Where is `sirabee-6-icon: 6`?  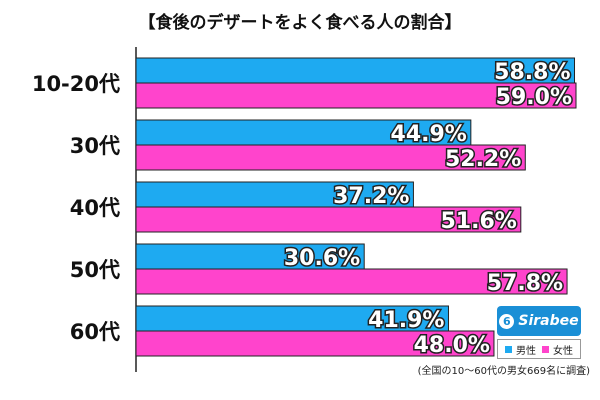 sirabee-6-icon: 6 is located at coordinates (507, 321).